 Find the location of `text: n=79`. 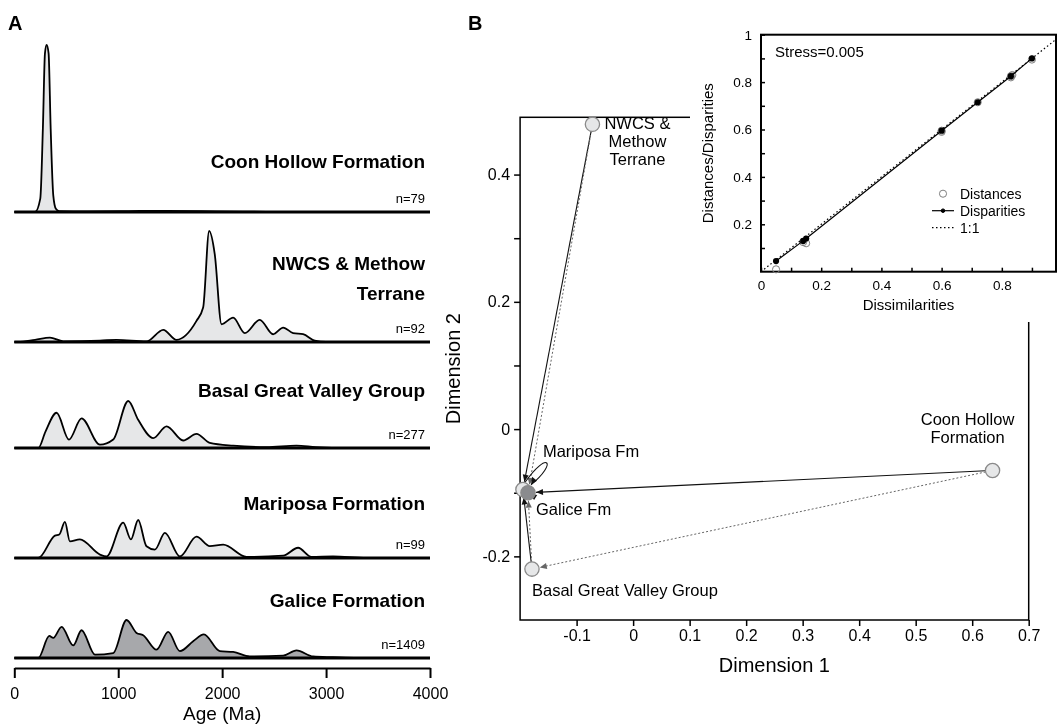

text: n=79 is located at coordinates (410, 198).